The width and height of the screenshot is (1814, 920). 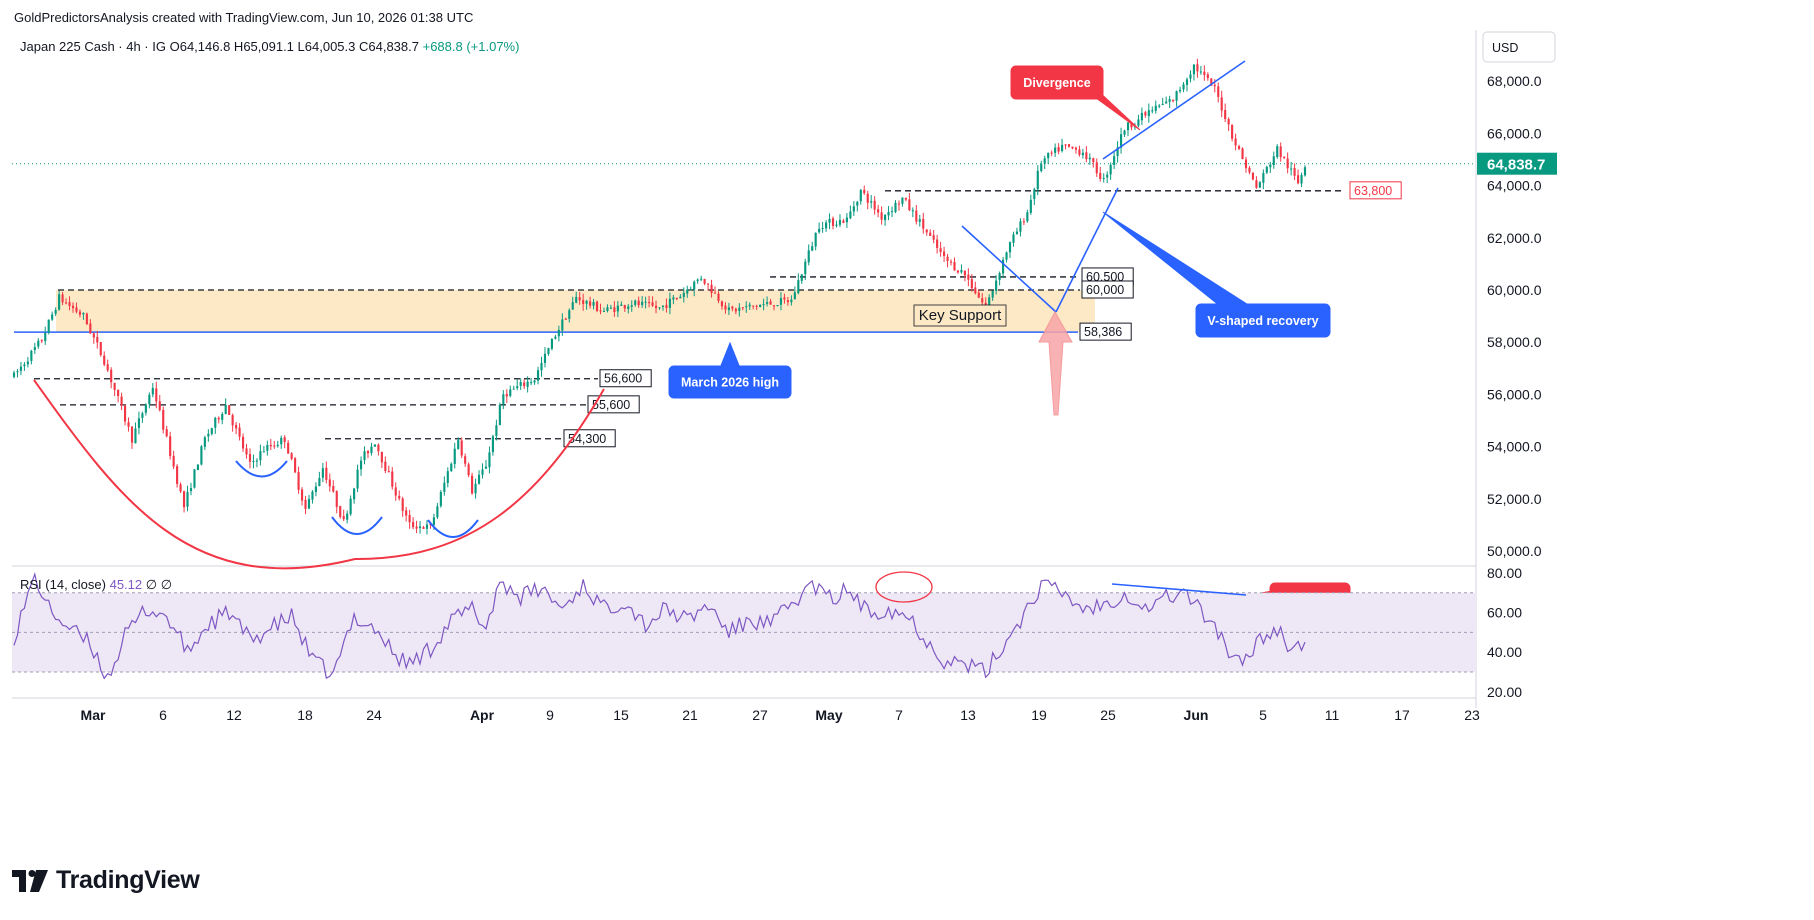 I want to click on currency-button: USD, so click(x=1519, y=47).